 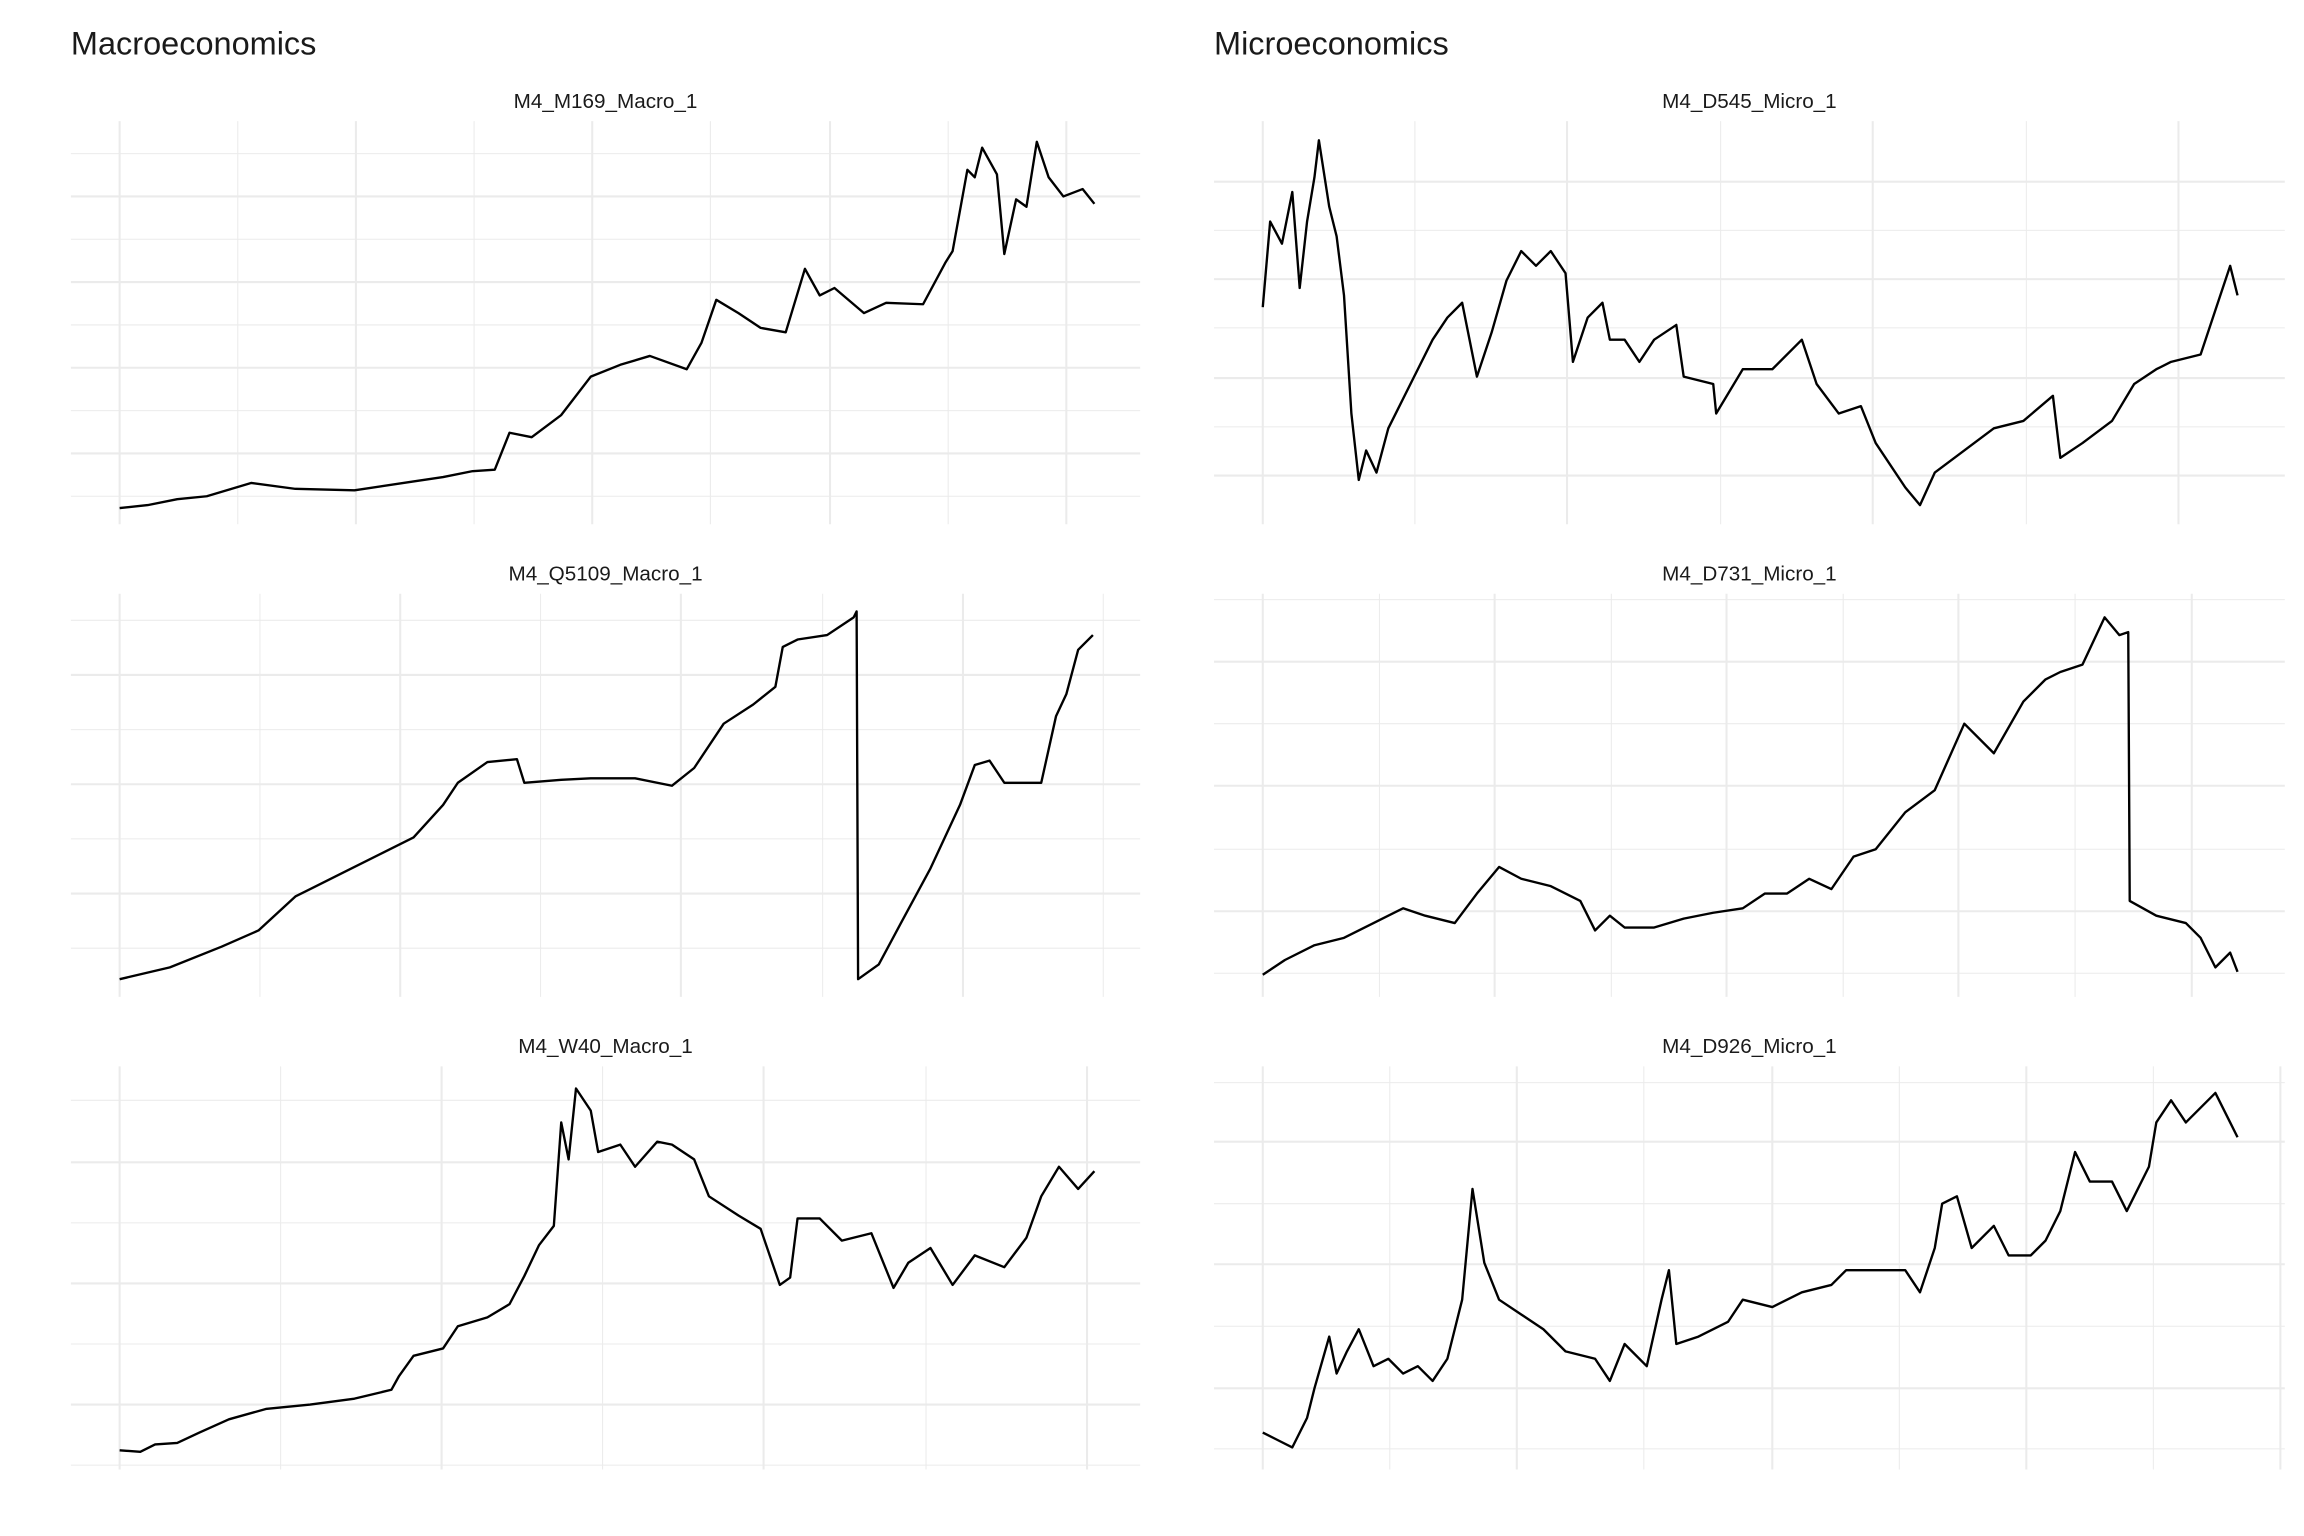 What do you see at coordinates (194, 44) in the screenshot?
I see `section-heading: Macroeconomics` at bounding box center [194, 44].